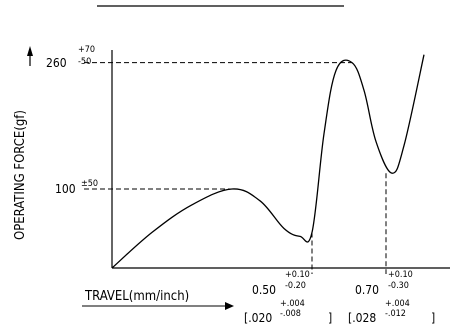  Describe the element at coordinates (86, 50) in the screenshot. I see `y-tick-260-upper: +70` at that location.